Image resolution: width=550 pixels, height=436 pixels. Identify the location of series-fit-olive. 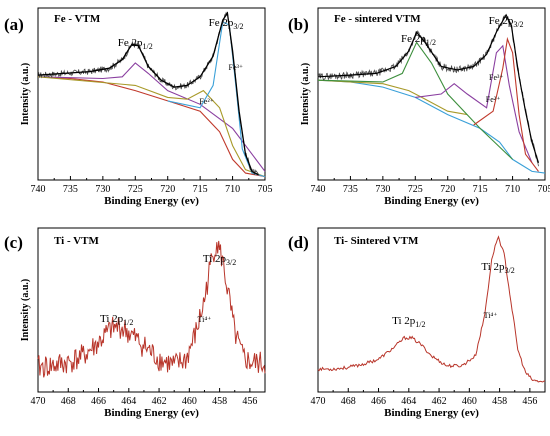
(392, 97).